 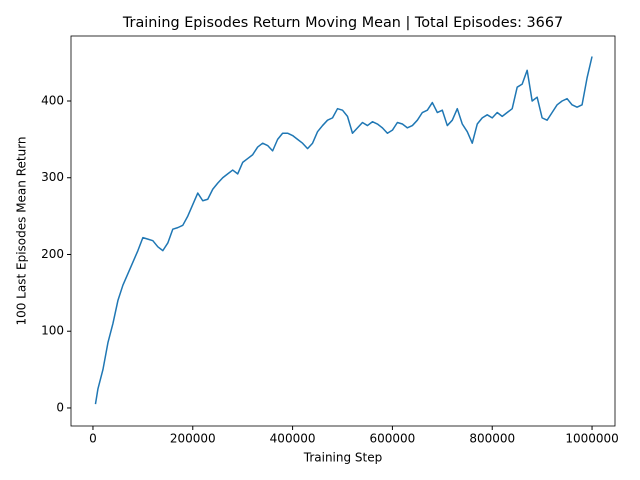 What do you see at coordinates (60, 407) in the screenshot?
I see `y-tick-label: 0` at bounding box center [60, 407].